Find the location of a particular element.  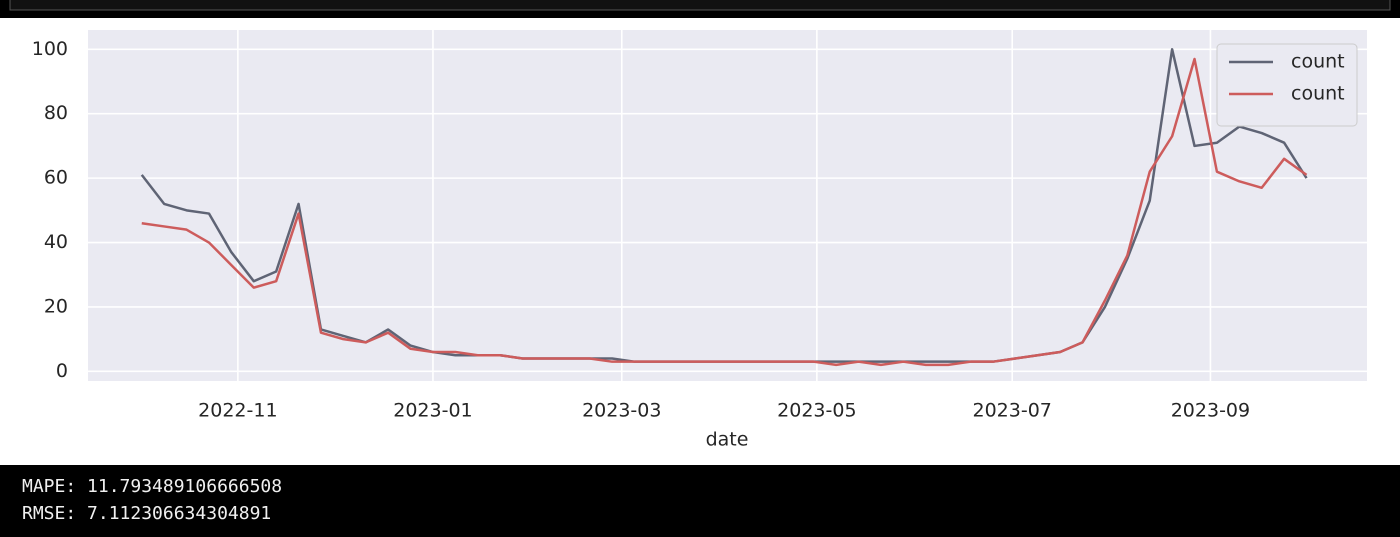

output-line: RMSE: 7.112306634304891 is located at coordinates (146, 513).